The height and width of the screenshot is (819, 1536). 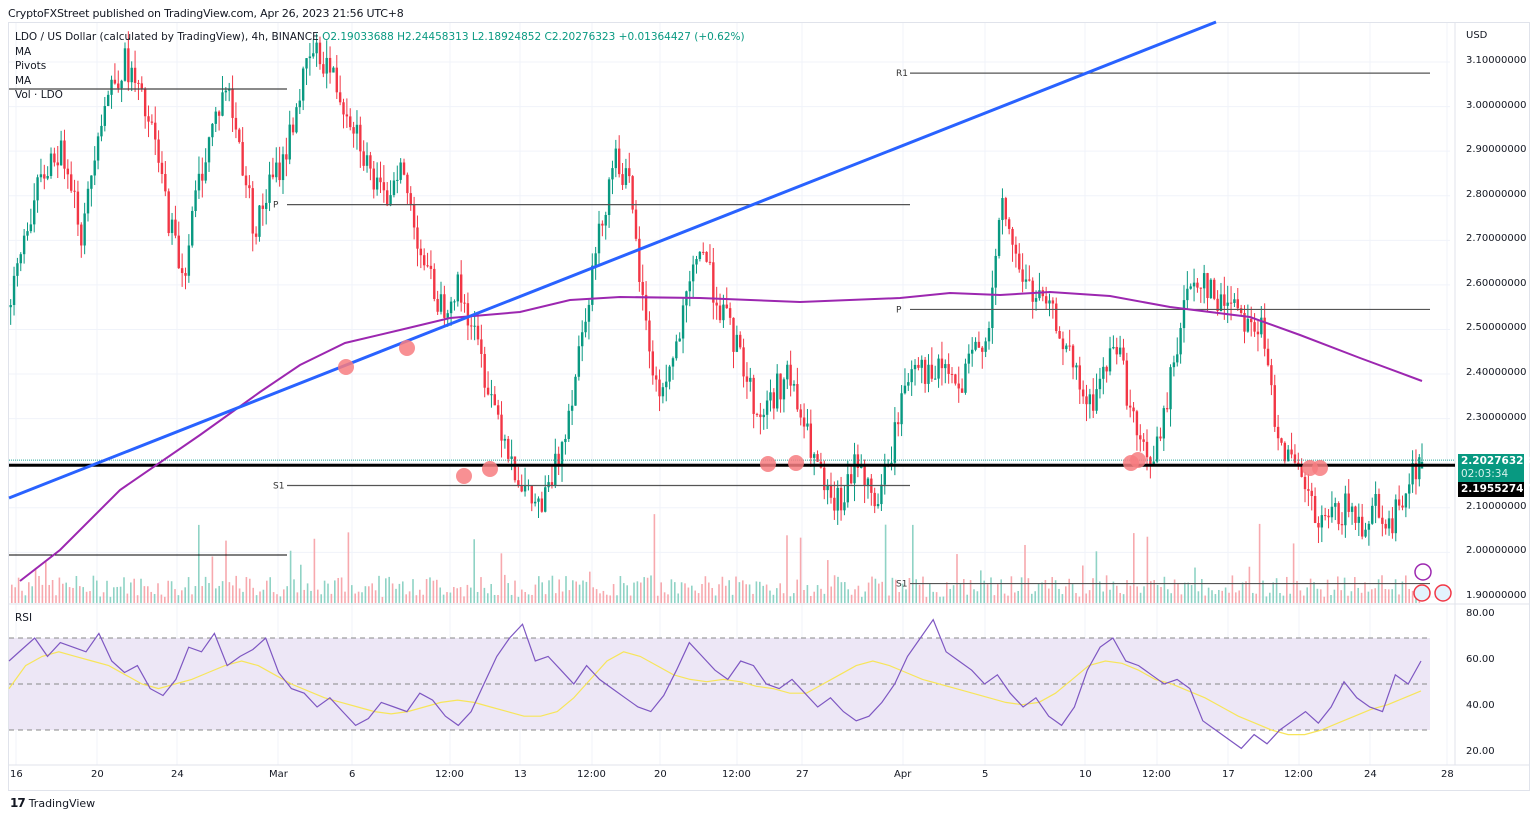 I want to click on rsi-tick: 80.00, so click(x=1480, y=613).